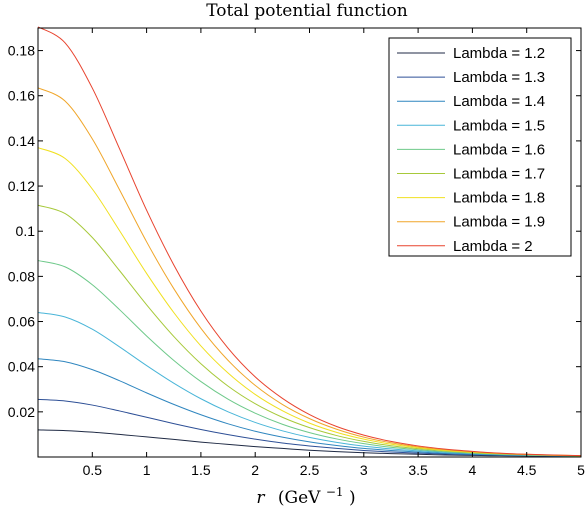 Image resolution: width=586 pixels, height=514 pixels. I want to click on y-tick-label: 0.04, so click(21, 367).